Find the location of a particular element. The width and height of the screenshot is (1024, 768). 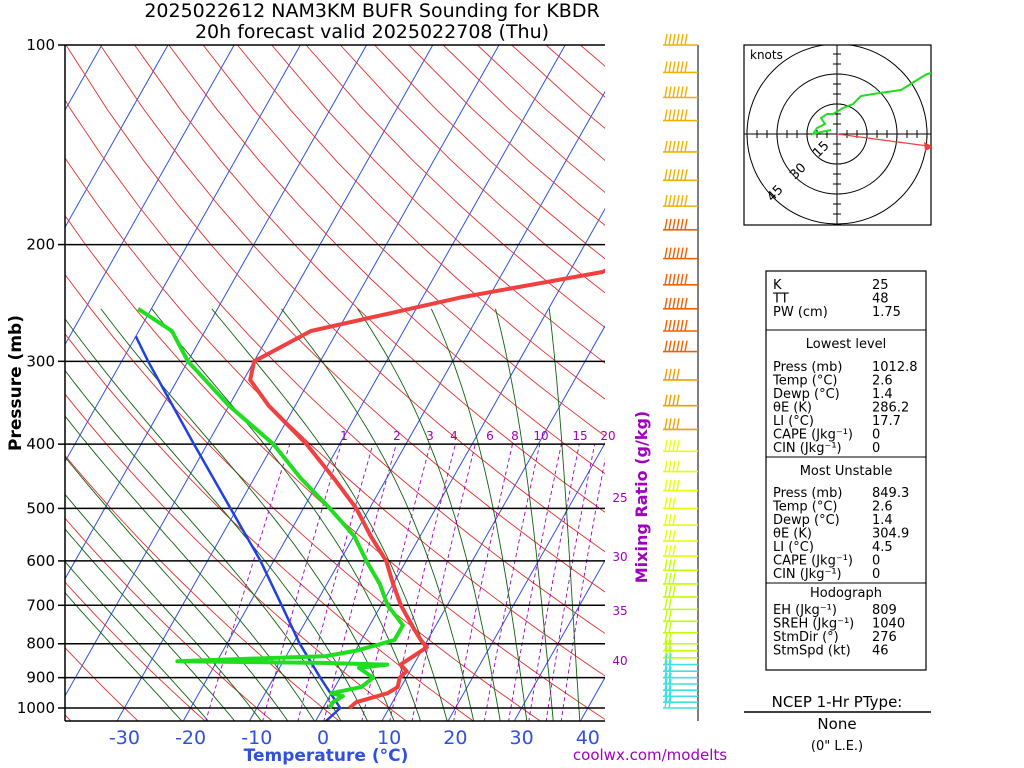

index-label: CIN (Jkg⁻¹) is located at coordinates (807, 448).